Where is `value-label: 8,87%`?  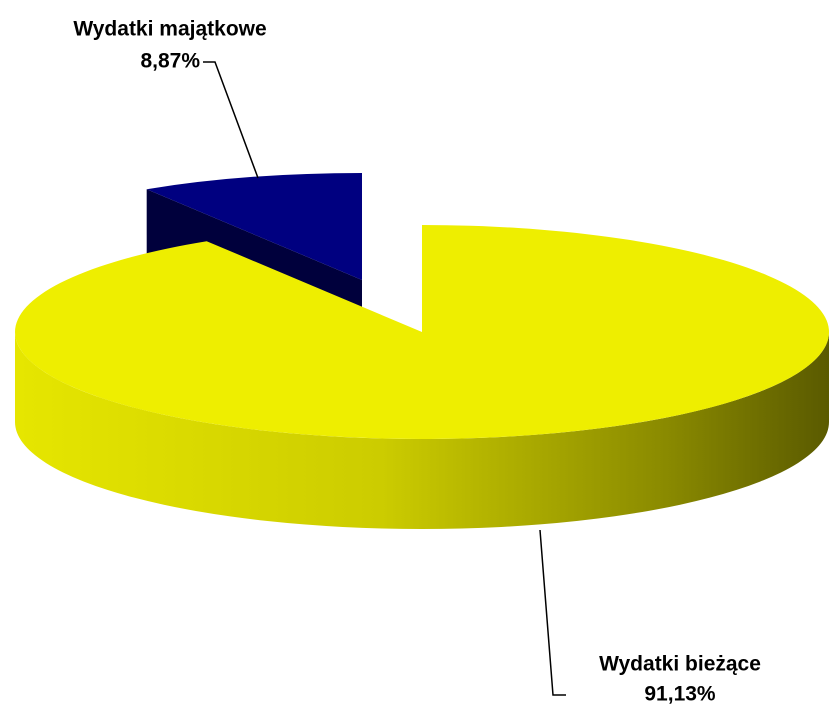 value-label: 8,87% is located at coordinates (170, 61).